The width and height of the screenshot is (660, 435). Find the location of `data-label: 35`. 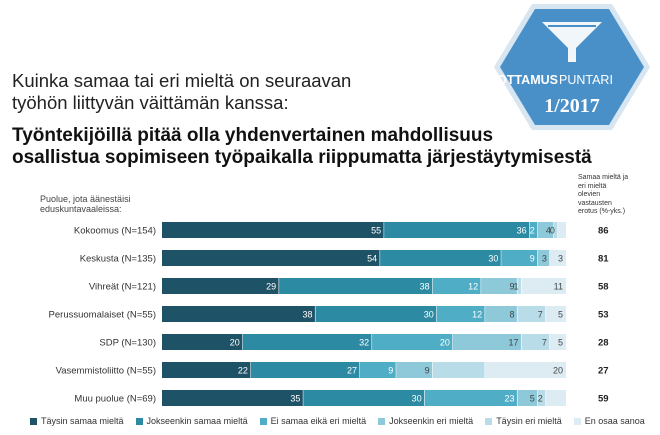

data-label: 35 is located at coordinates (295, 399).